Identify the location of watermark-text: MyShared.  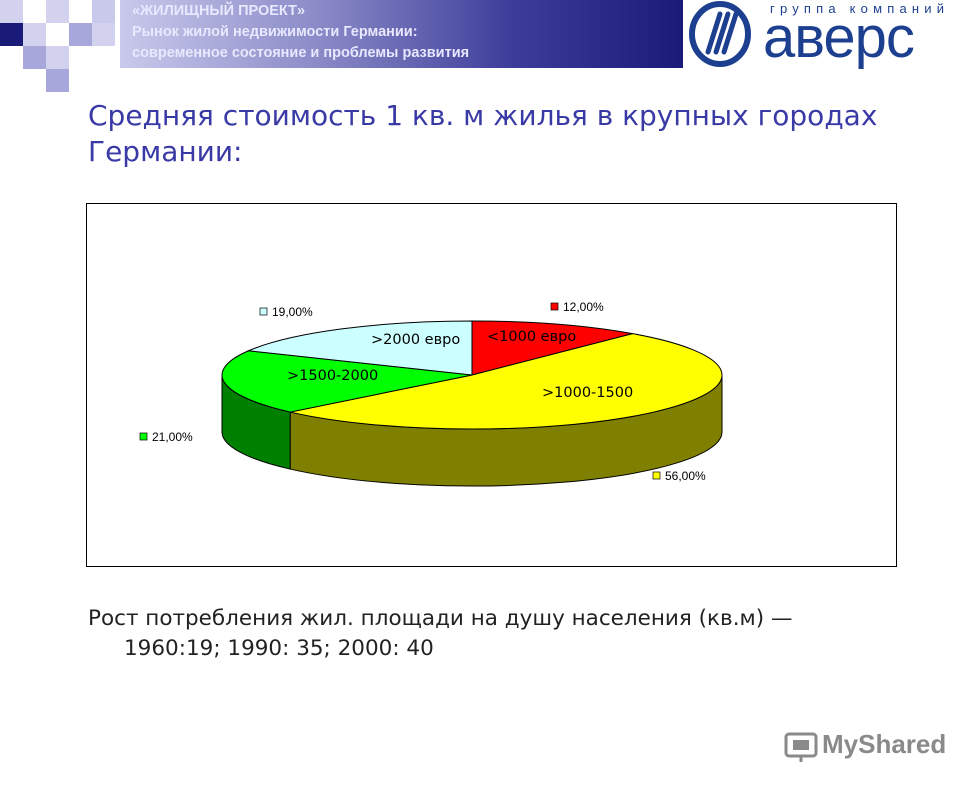
(884, 744).